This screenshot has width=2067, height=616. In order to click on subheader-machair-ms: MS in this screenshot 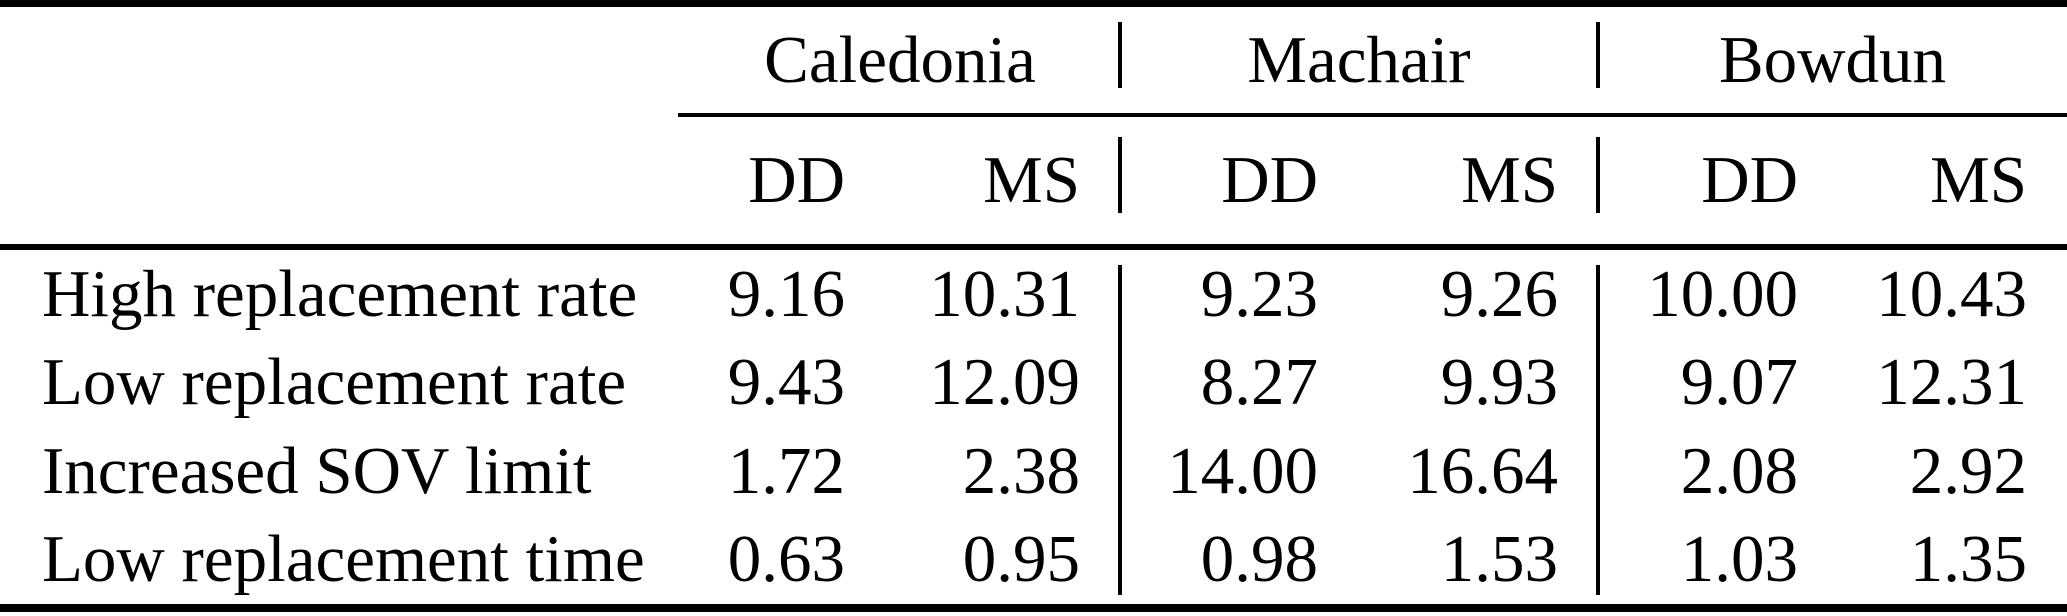, I will do `click(1509, 180)`.